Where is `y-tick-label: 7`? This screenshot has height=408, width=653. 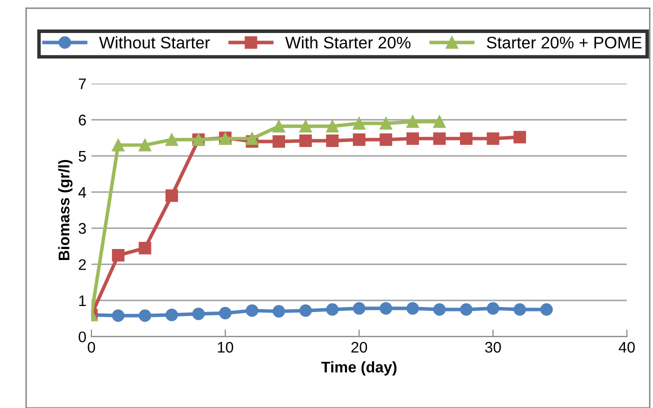 y-tick-label: 7 is located at coordinates (82, 84).